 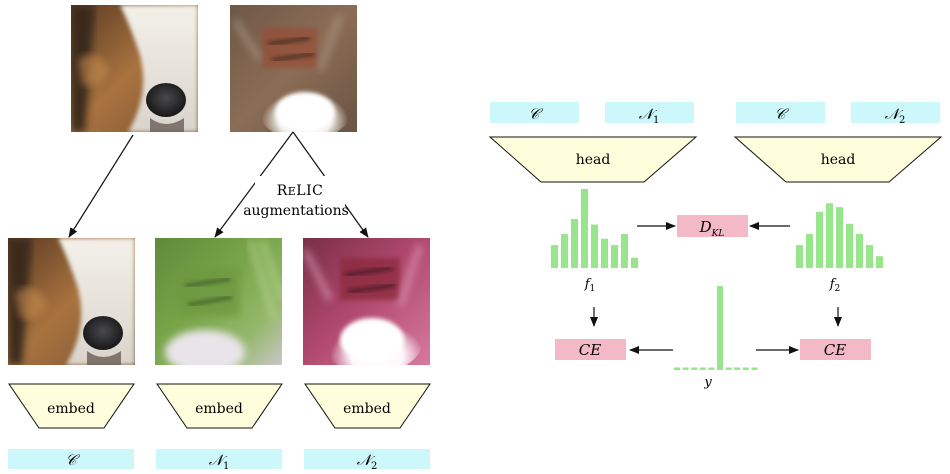 I want to click on embed-block-1: embed, so click(x=71, y=406).